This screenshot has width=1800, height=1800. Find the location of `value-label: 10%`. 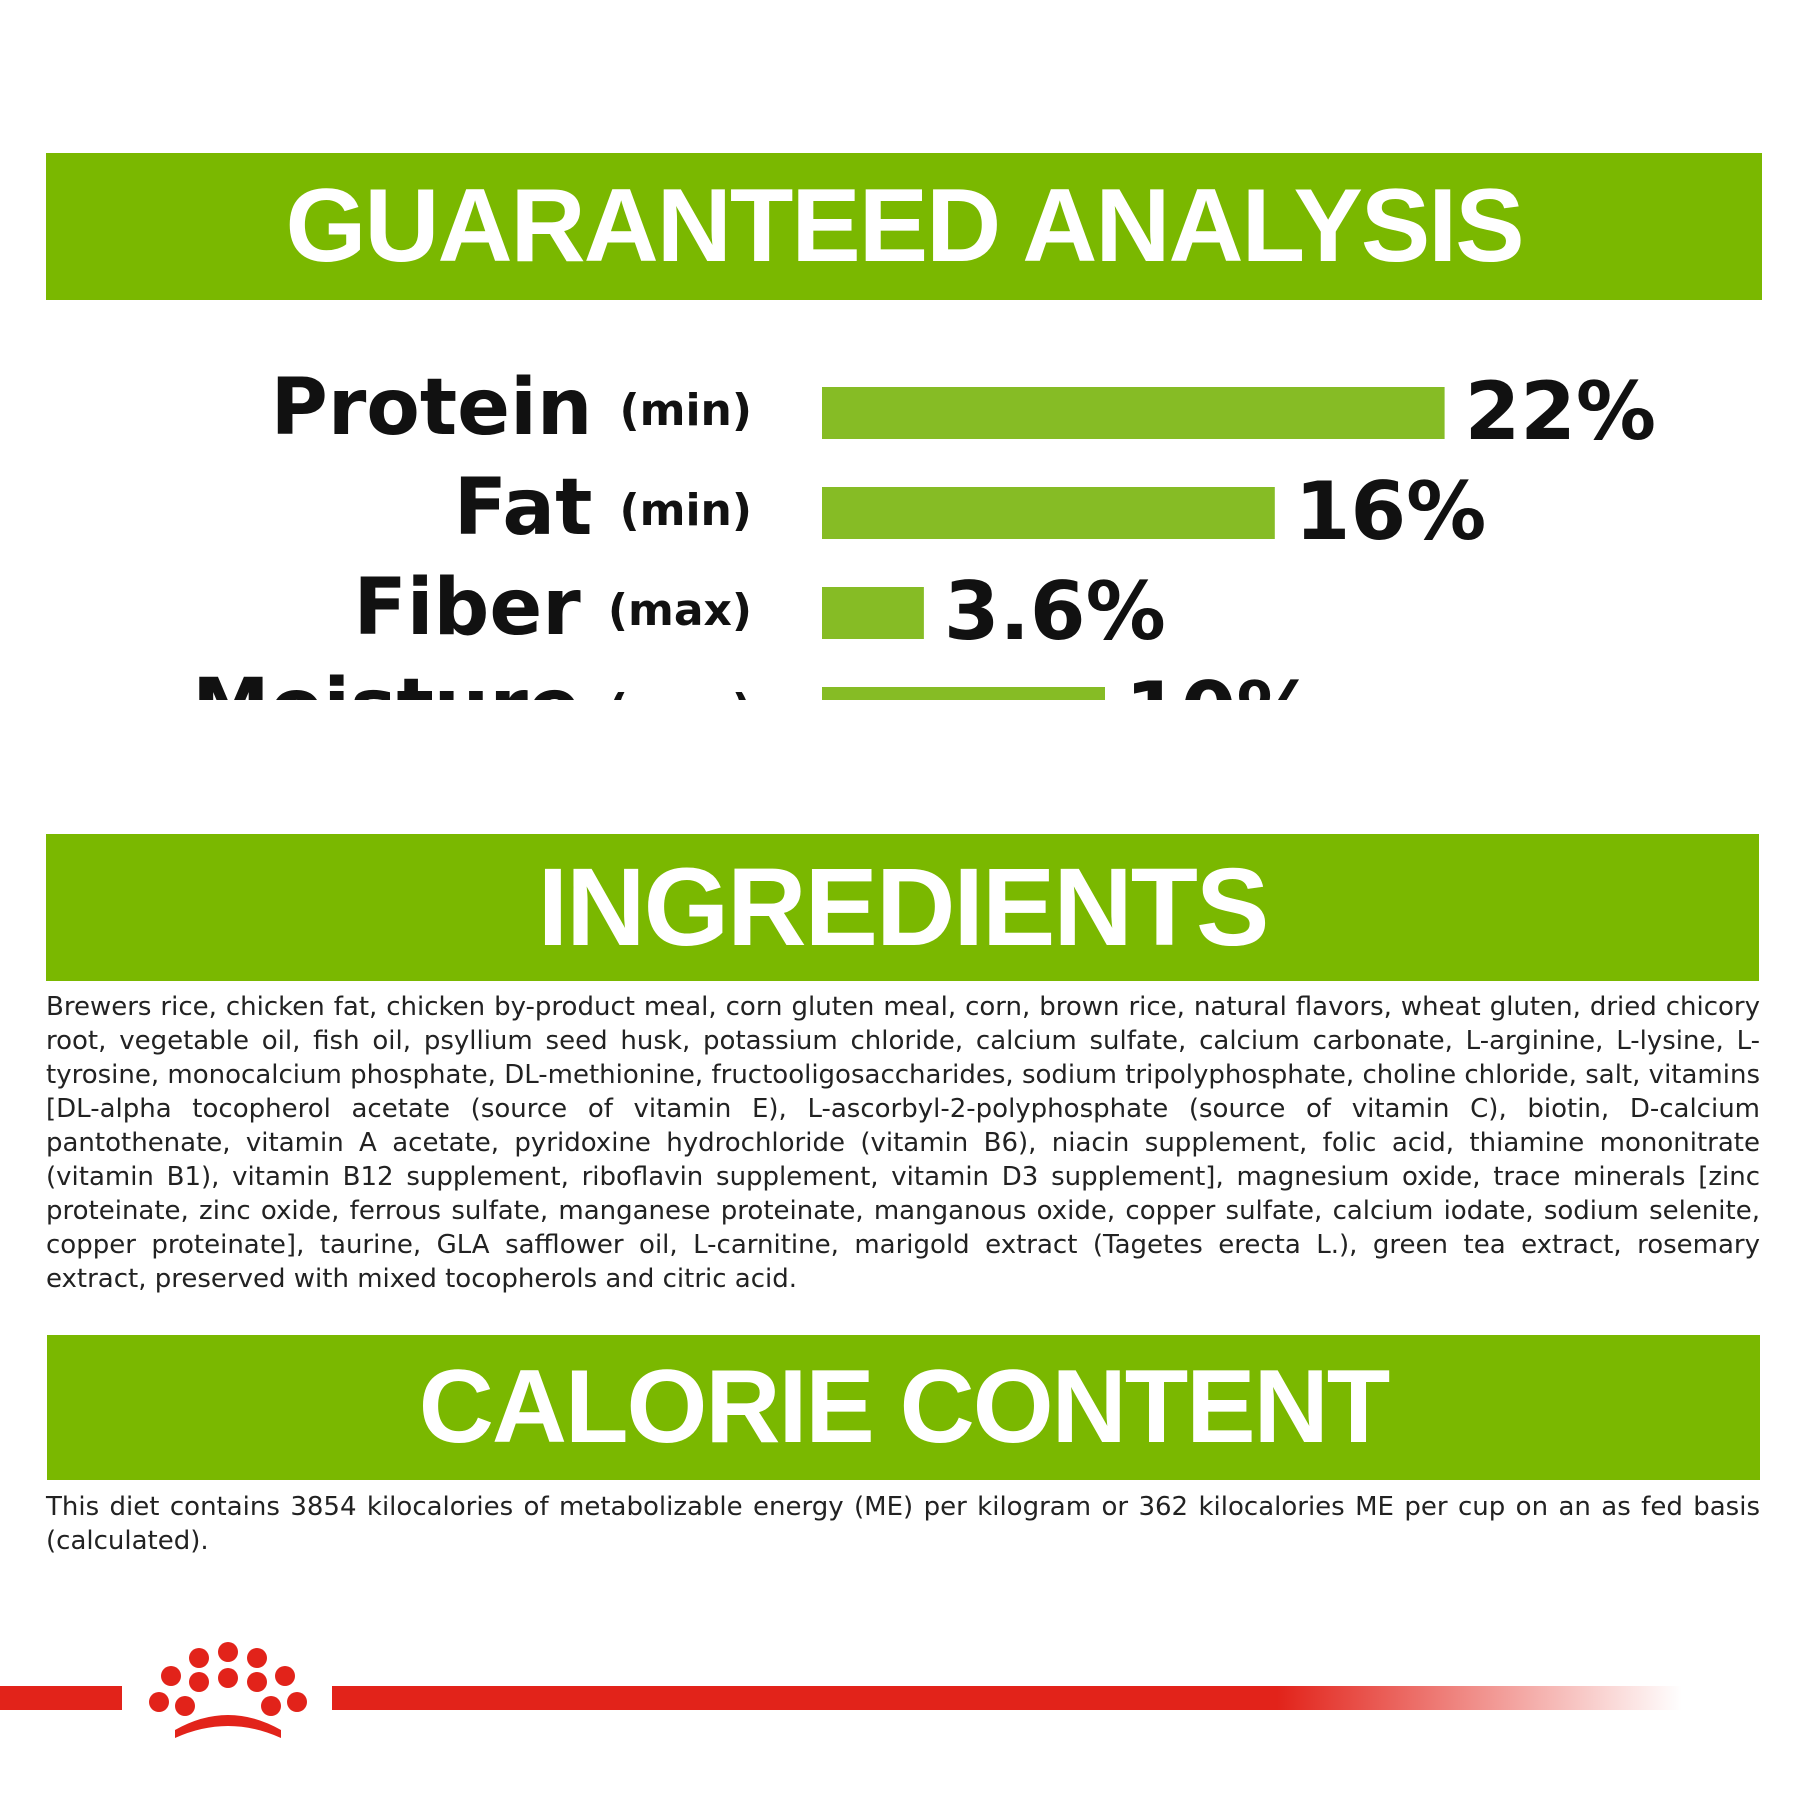

value-label: 10% is located at coordinates (1220, 682).